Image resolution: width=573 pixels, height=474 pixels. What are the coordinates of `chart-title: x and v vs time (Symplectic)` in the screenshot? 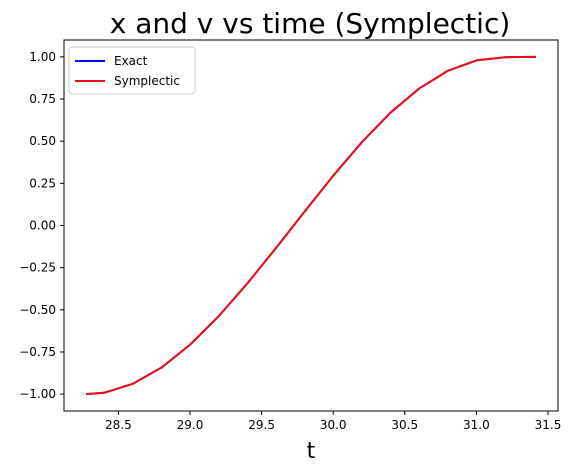 It's located at (310, 23).